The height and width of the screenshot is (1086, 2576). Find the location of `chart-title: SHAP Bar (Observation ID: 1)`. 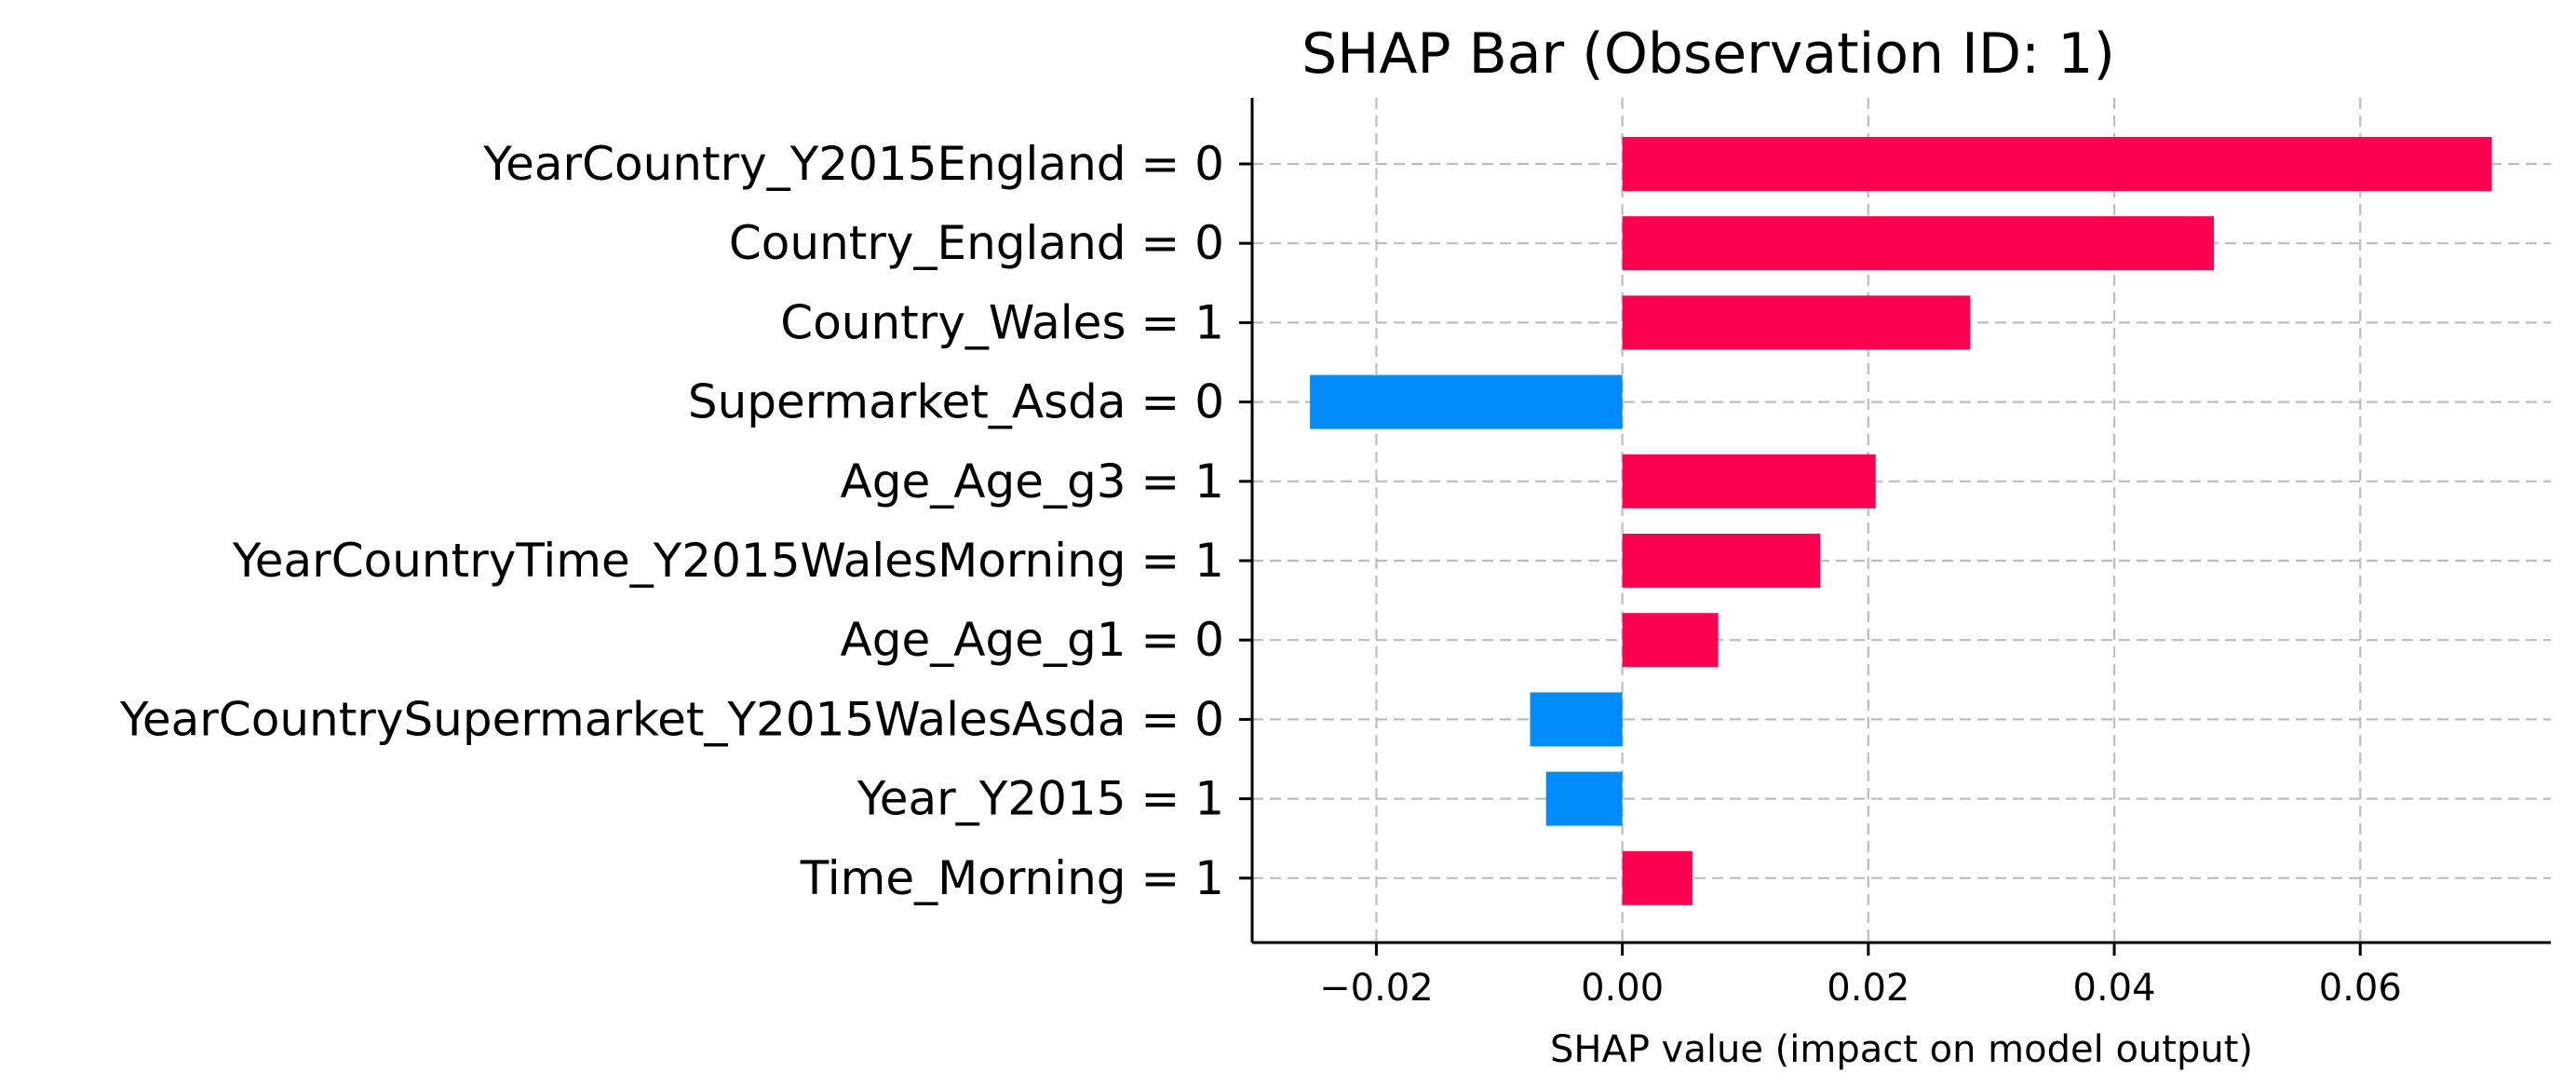

chart-title: SHAP Bar (Observation ID: 1) is located at coordinates (1708, 54).